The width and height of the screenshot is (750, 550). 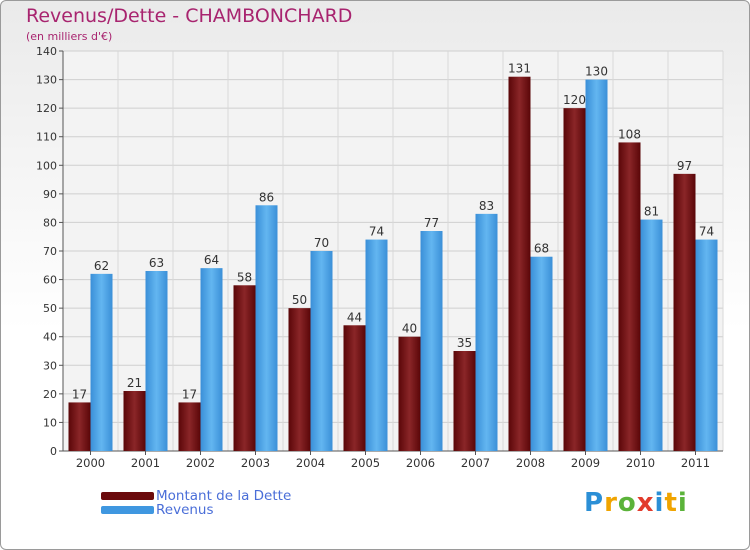 What do you see at coordinates (671, 503) in the screenshot?
I see `logo-letter: t` at bounding box center [671, 503].